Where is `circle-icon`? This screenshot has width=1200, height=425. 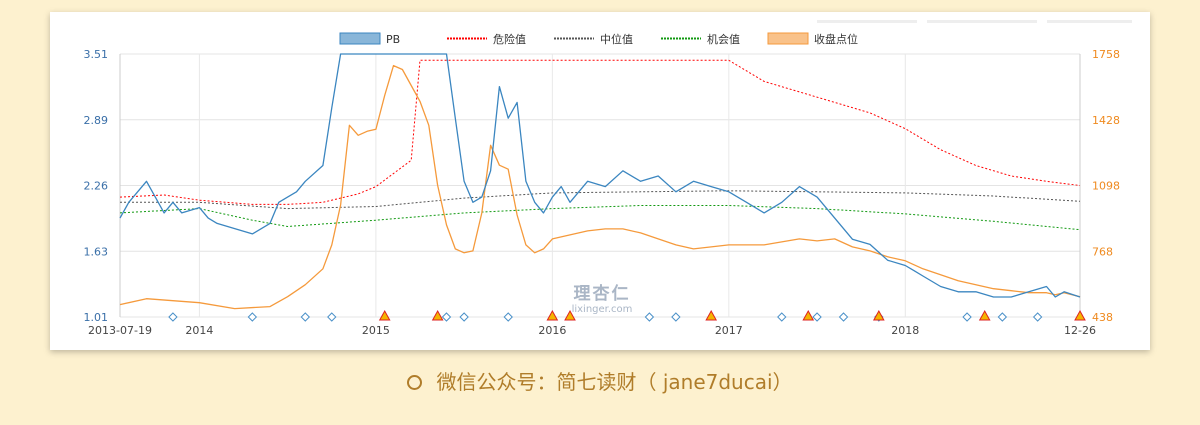 circle-icon is located at coordinates (415, 382).